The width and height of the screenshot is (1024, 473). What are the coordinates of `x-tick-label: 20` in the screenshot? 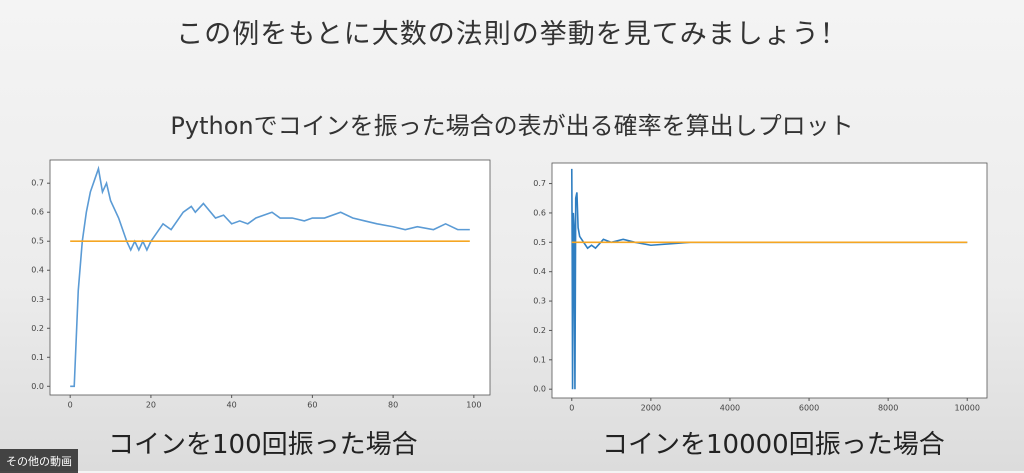 It's located at (151, 405).